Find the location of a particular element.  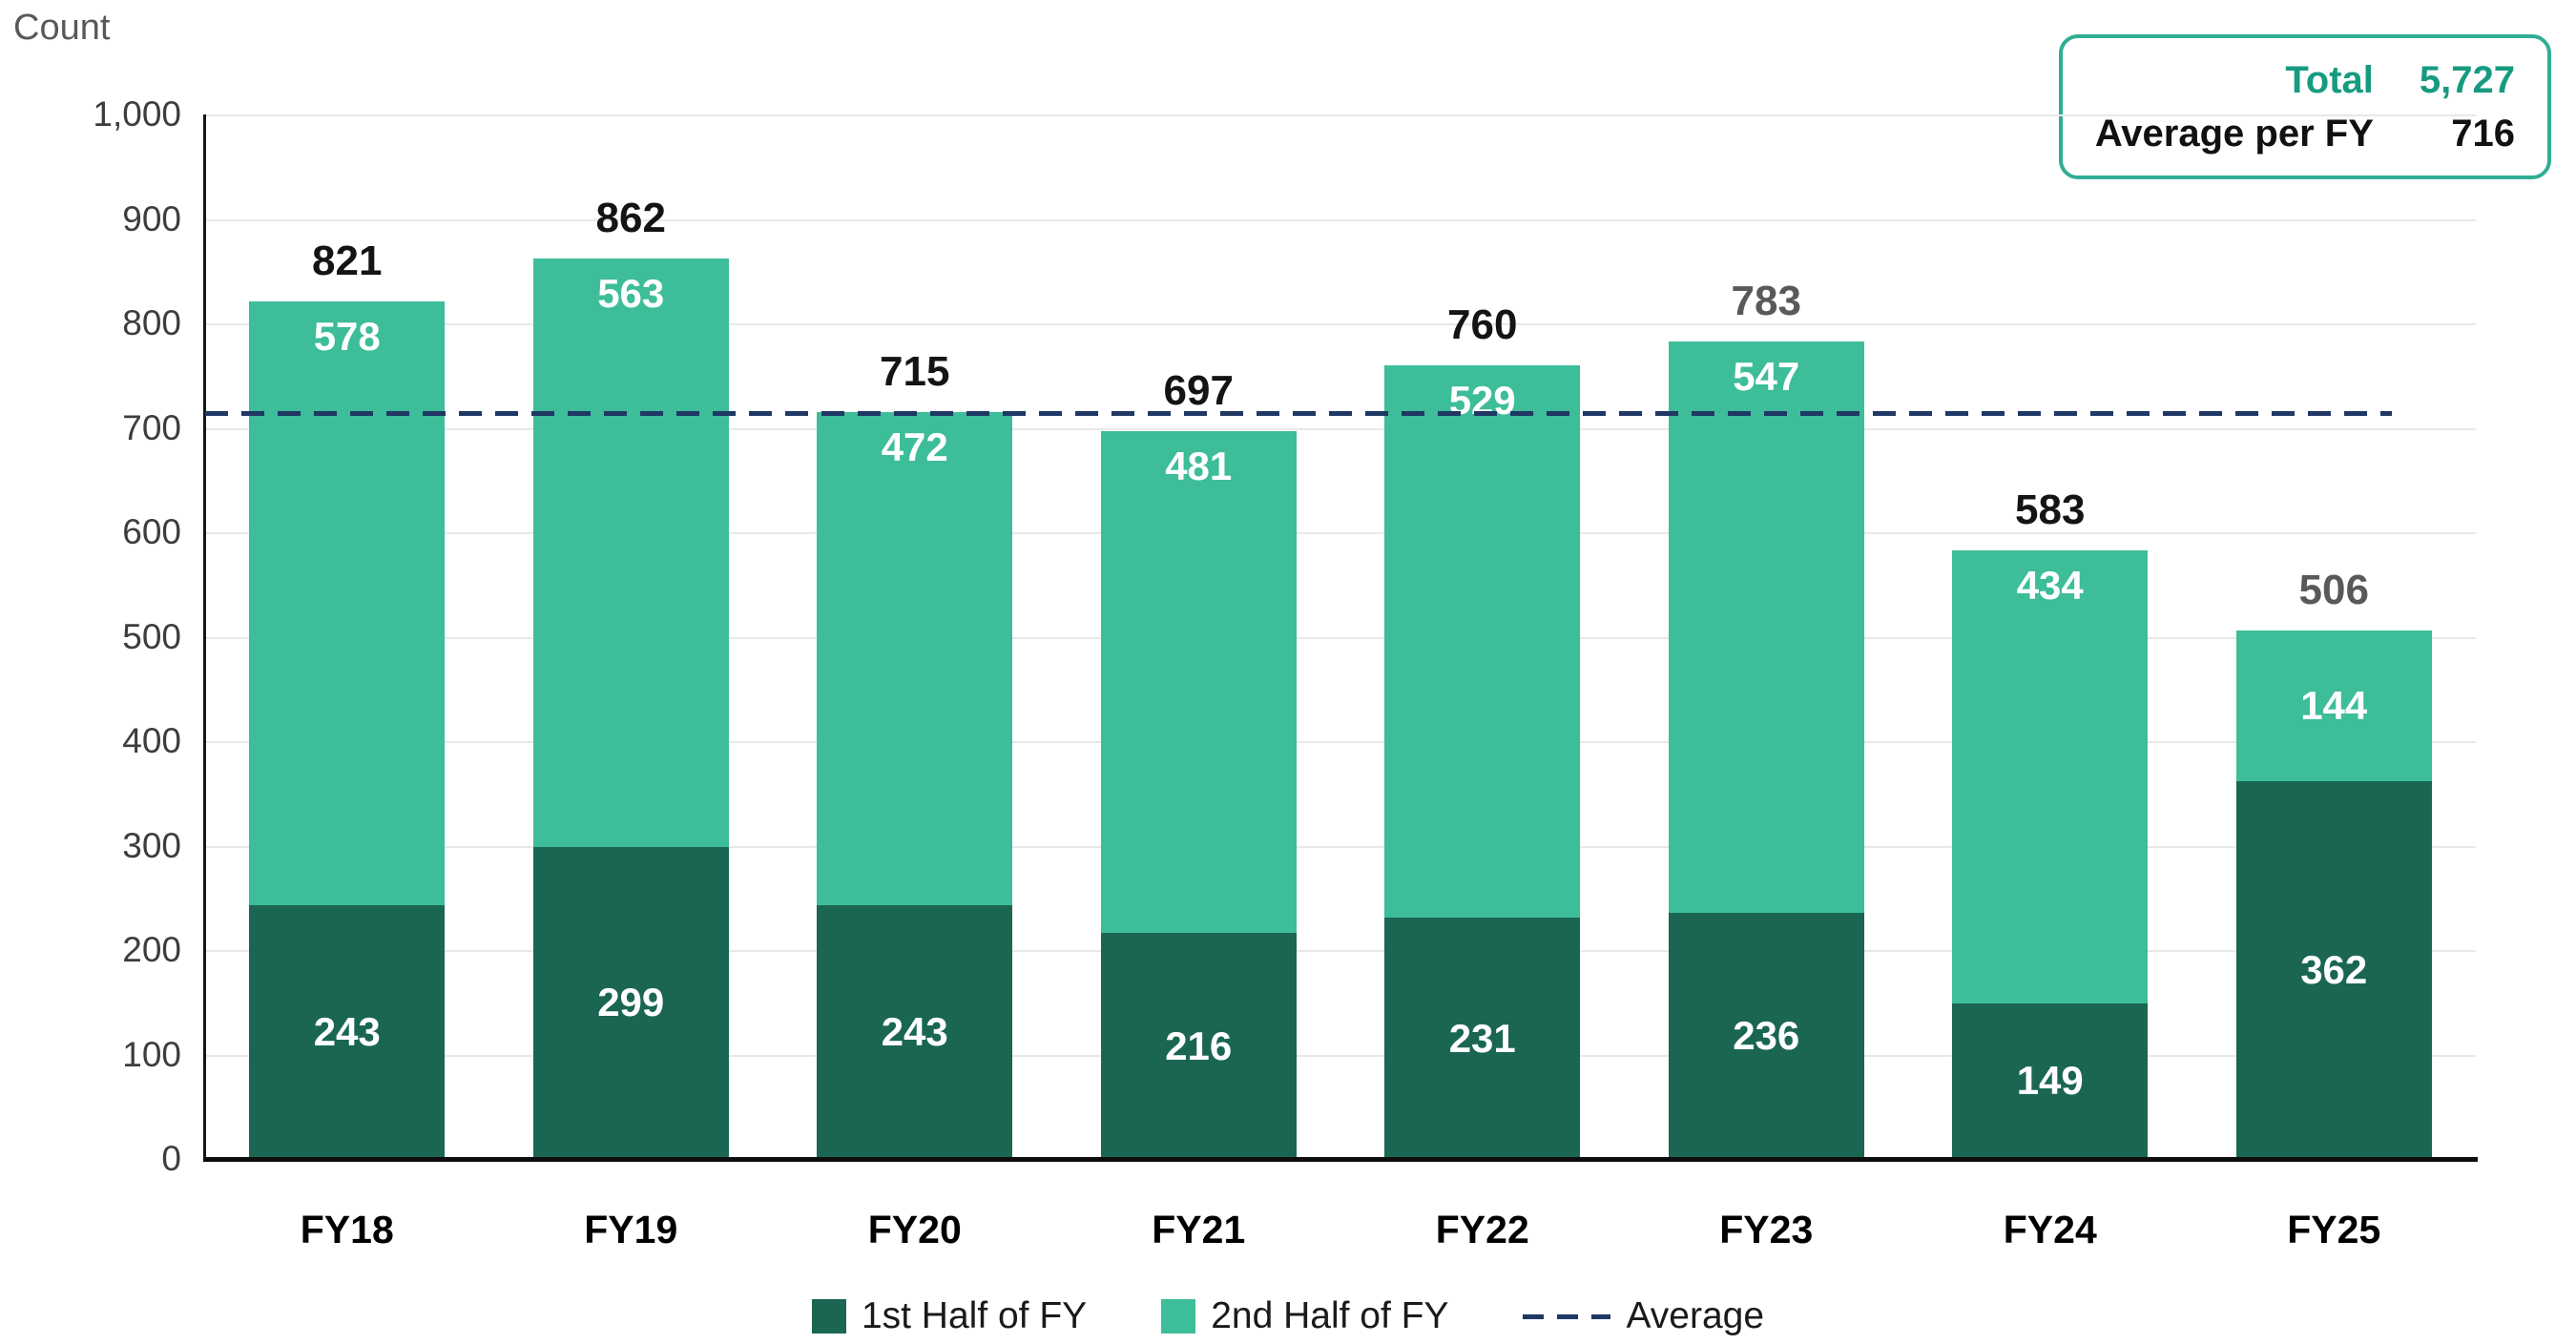

bar-segment-1st-half: 231 is located at coordinates (1482, 1038).